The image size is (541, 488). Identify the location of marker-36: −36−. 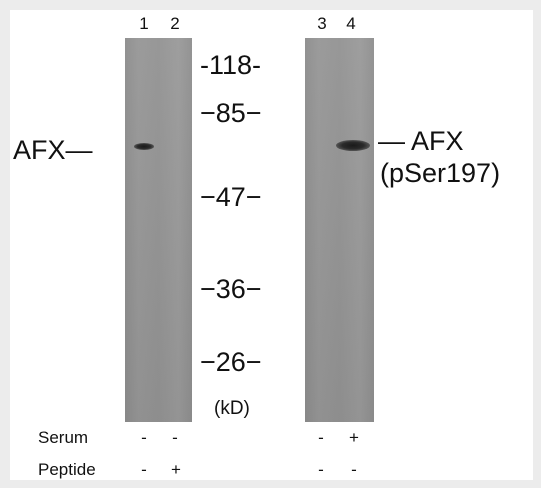
(231, 289).